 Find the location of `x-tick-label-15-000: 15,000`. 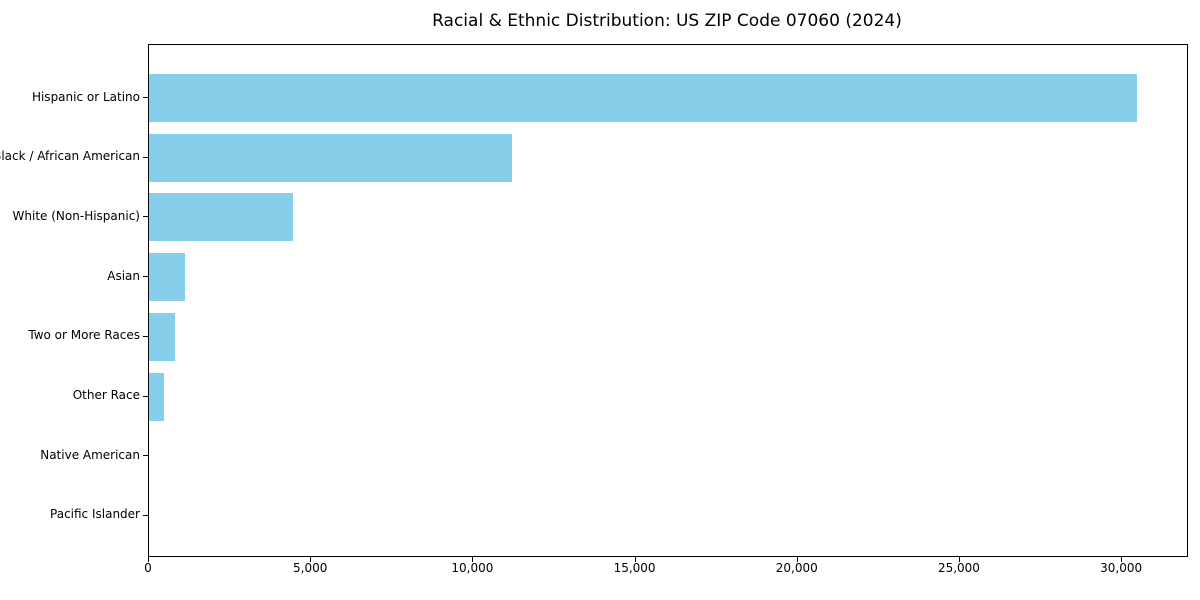

x-tick-label-15-000: 15,000 is located at coordinates (634, 568).